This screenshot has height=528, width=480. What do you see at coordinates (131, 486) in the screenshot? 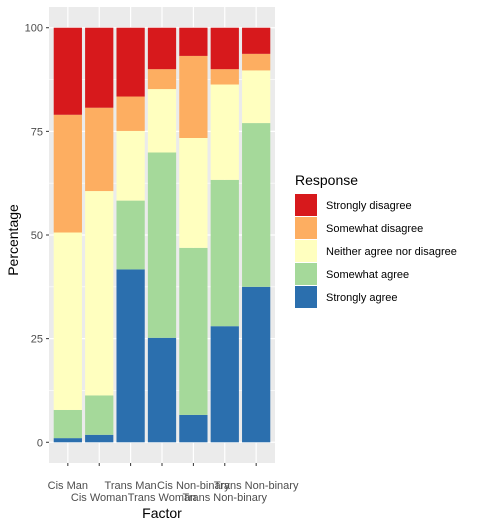
I see `x-tick-label: Trans Man` at bounding box center [131, 486].